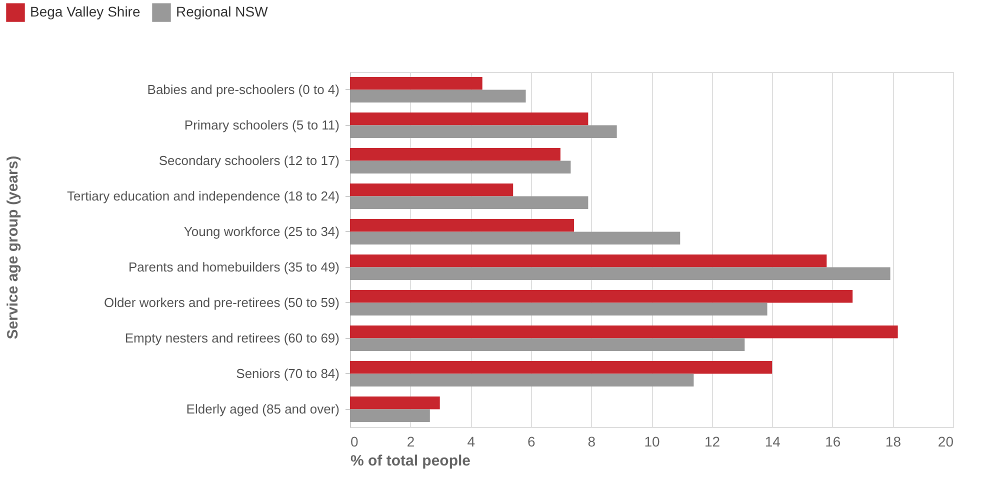 The width and height of the screenshot is (997, 486). What do you see at coordinates (652, 442) in the screenshot?
I see `x-tick-label: 10` at bounding box center [652, 442].